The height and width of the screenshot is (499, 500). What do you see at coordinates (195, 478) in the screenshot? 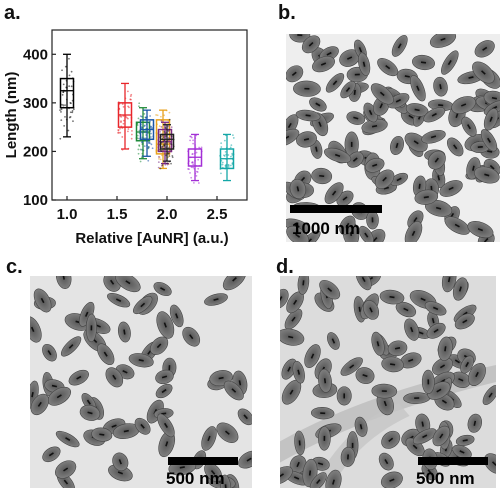
I see `scale-bar-label-c: 500 nm` at bounding box center [195, 478].